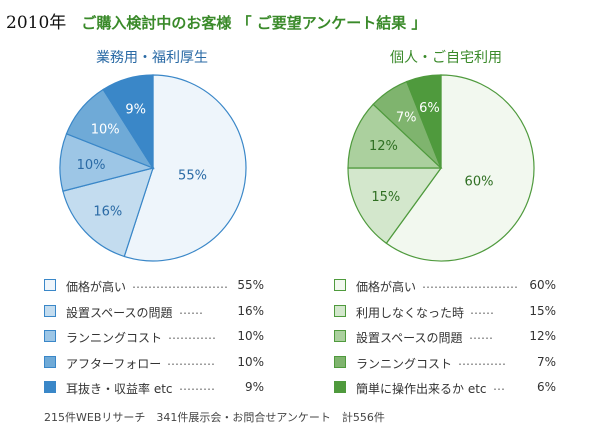 This screenshot has width=600, height=432. I want to click on legend-value: 60%, so click(542, 285).